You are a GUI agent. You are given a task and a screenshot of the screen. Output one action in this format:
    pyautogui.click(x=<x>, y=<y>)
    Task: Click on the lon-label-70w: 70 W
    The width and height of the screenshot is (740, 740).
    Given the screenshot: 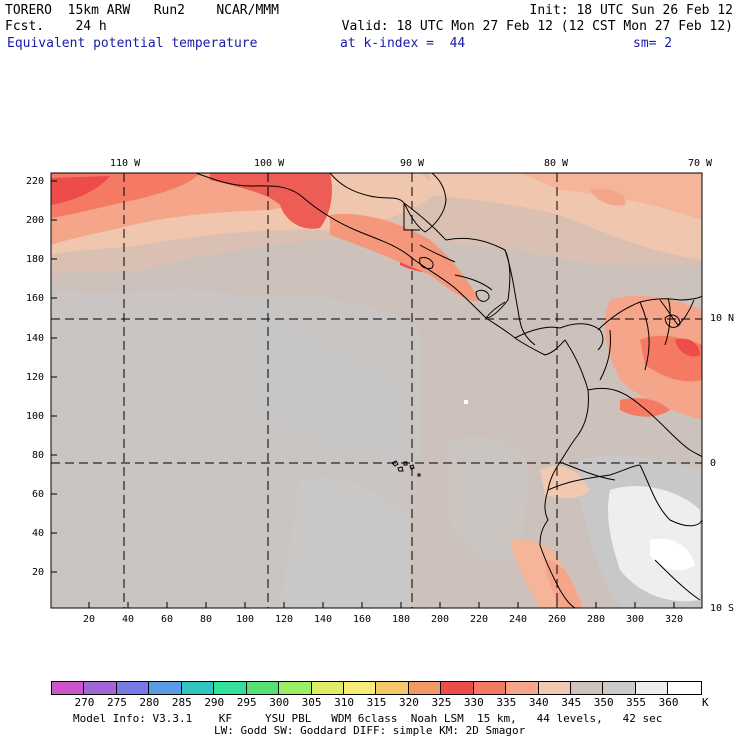 What is the action you would take?
    pyautogui.click(x=700, y=163)
    